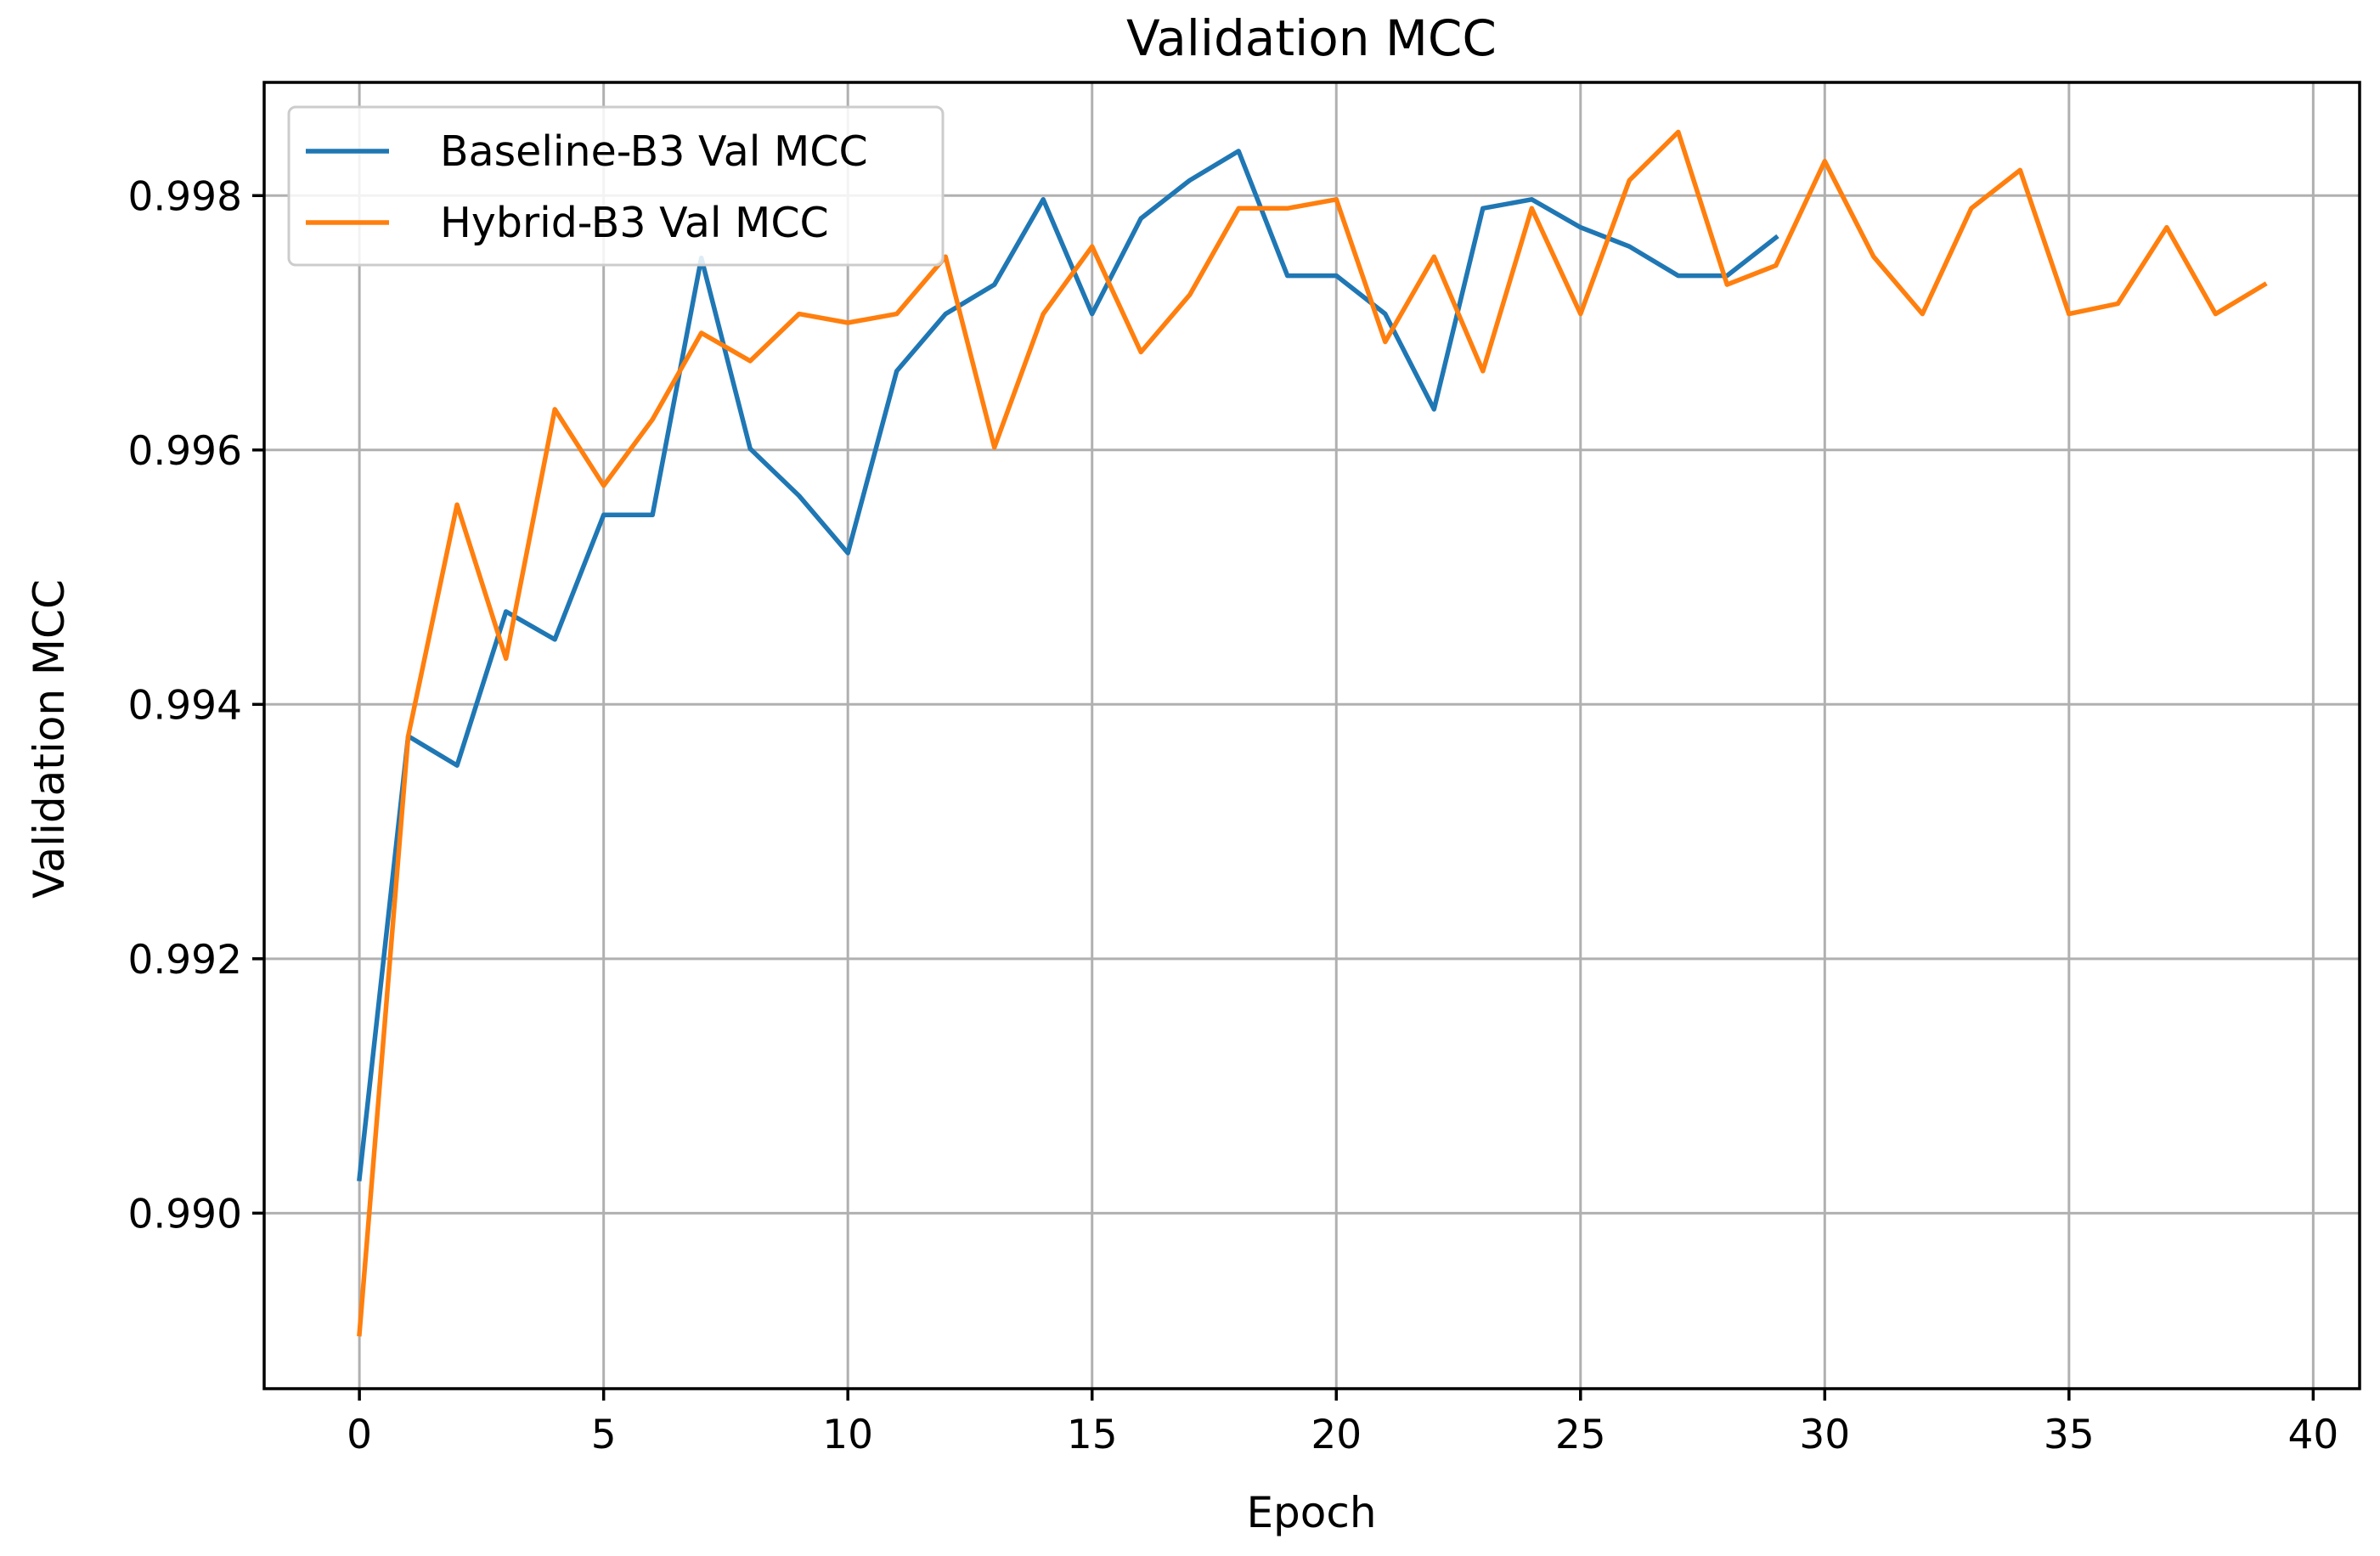 The image size is (2380, 1556). I want to click on chart-title: Validation MCC, so click(1311, 38).